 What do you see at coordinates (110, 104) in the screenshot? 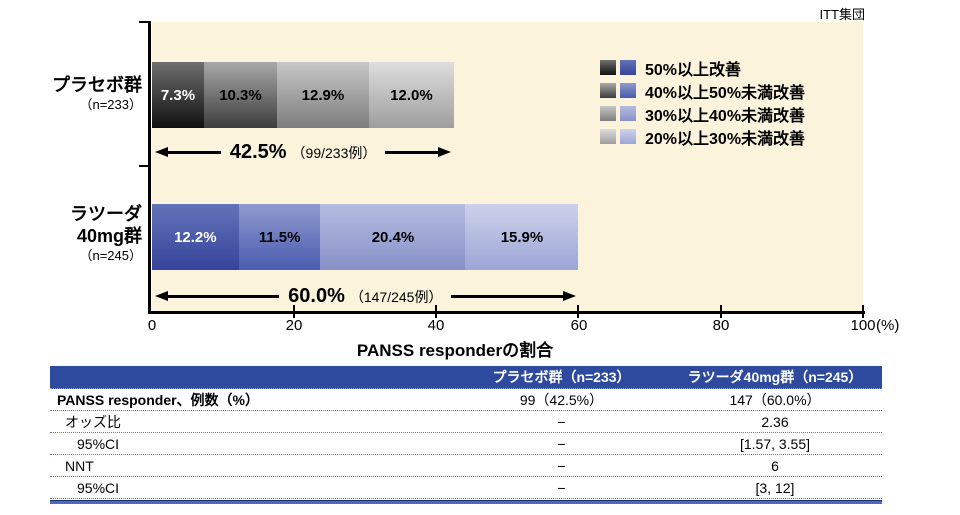
I see `group-n: （n=233）` at bounding box center [110, 104].